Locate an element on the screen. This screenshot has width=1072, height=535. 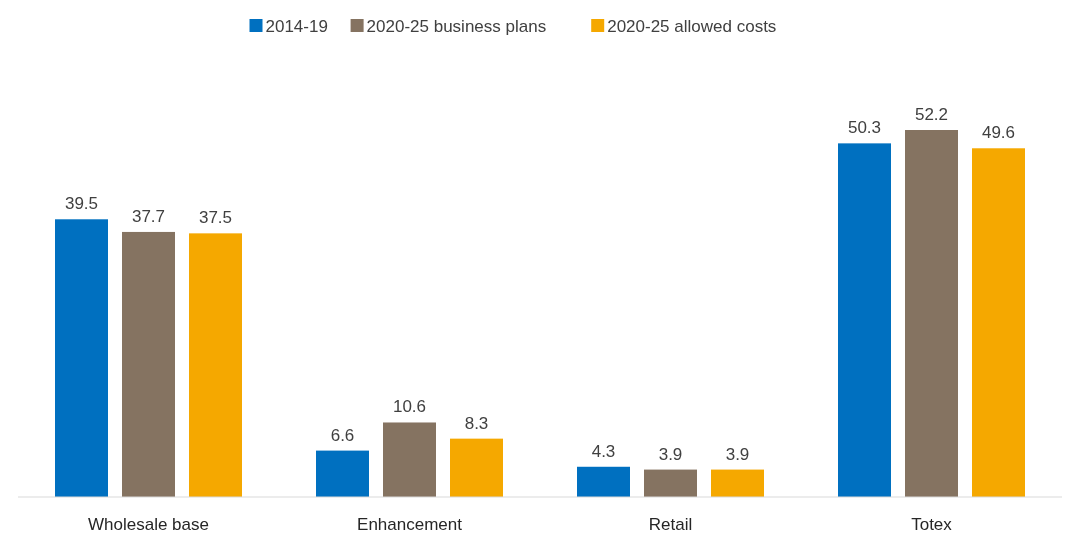
data-label: 39.5 is located at coordinates (81, 204).